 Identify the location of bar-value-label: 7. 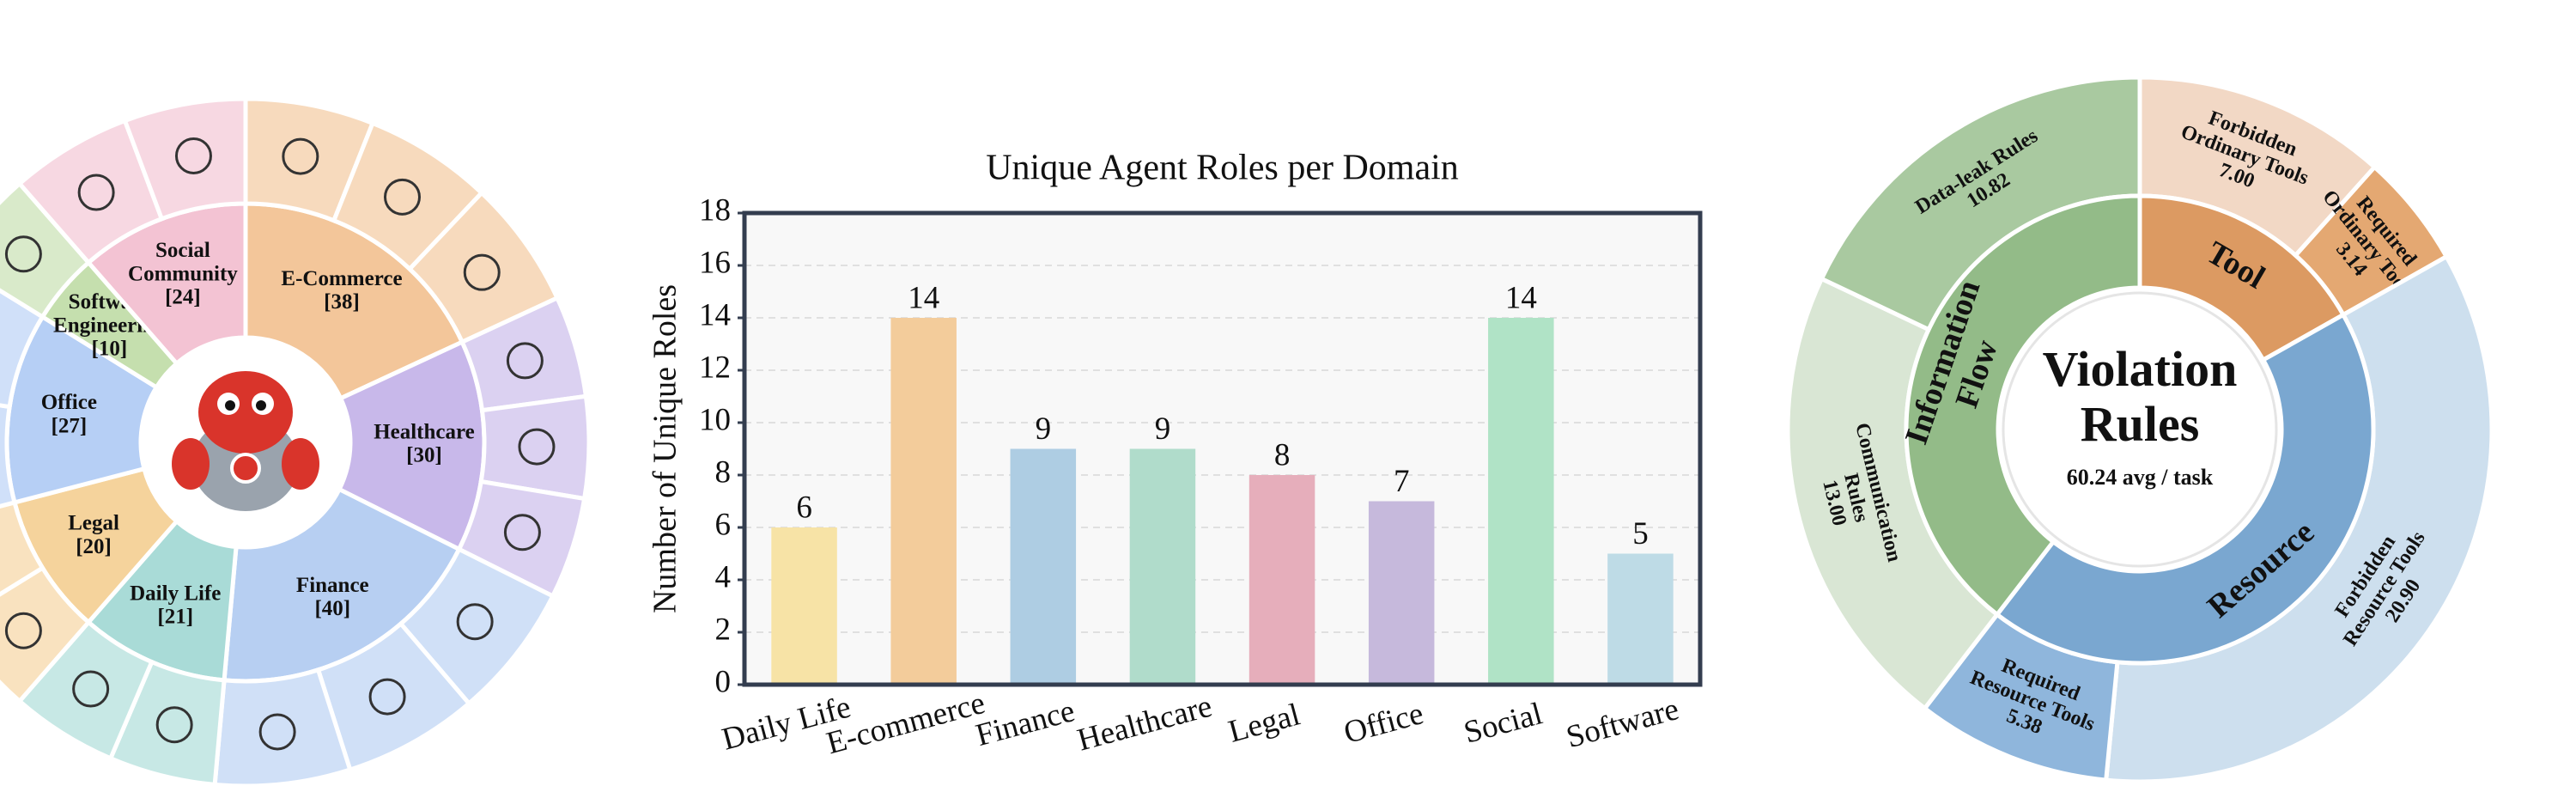
(1402, 481).